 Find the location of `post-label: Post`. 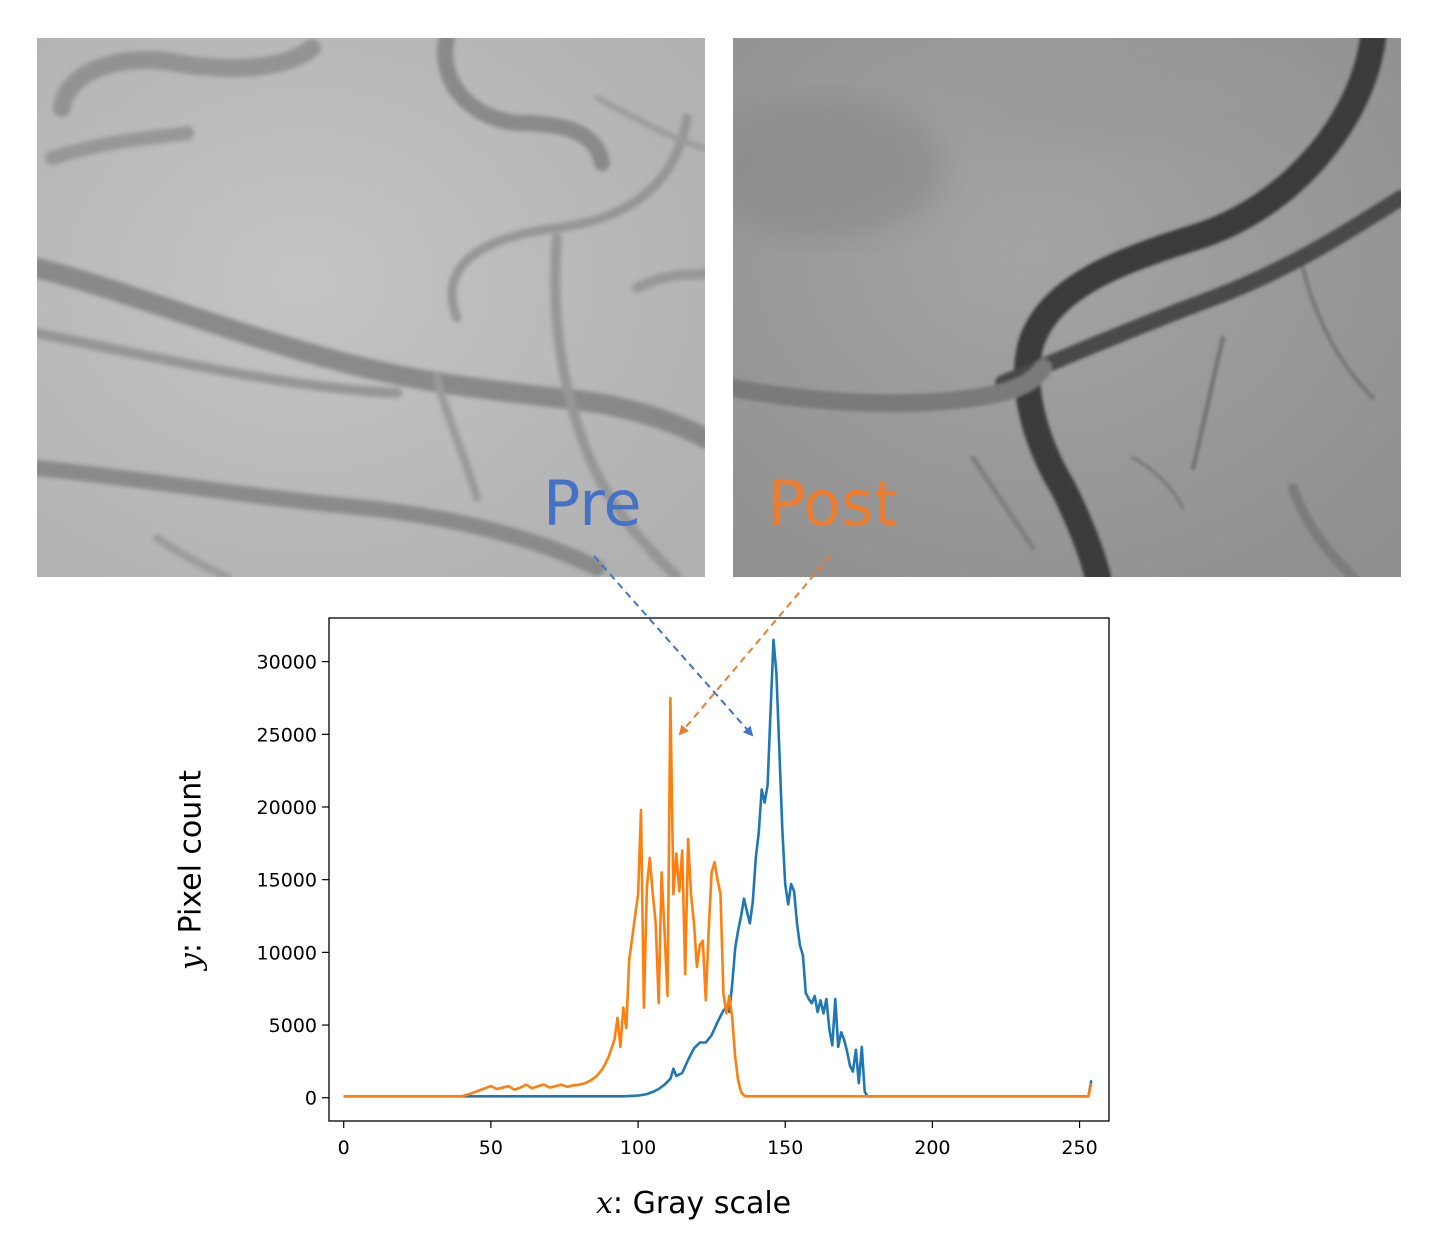

post-label: Post is located at coordinates (833, 503).